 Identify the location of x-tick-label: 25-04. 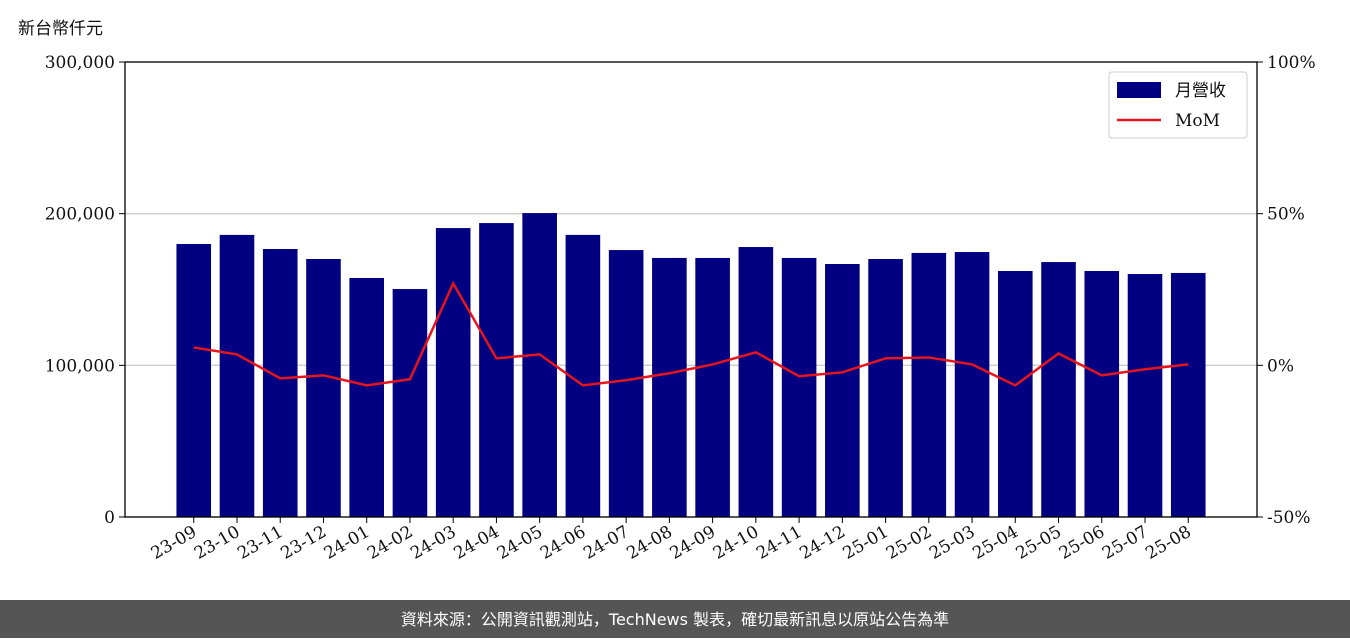
(995, 543).